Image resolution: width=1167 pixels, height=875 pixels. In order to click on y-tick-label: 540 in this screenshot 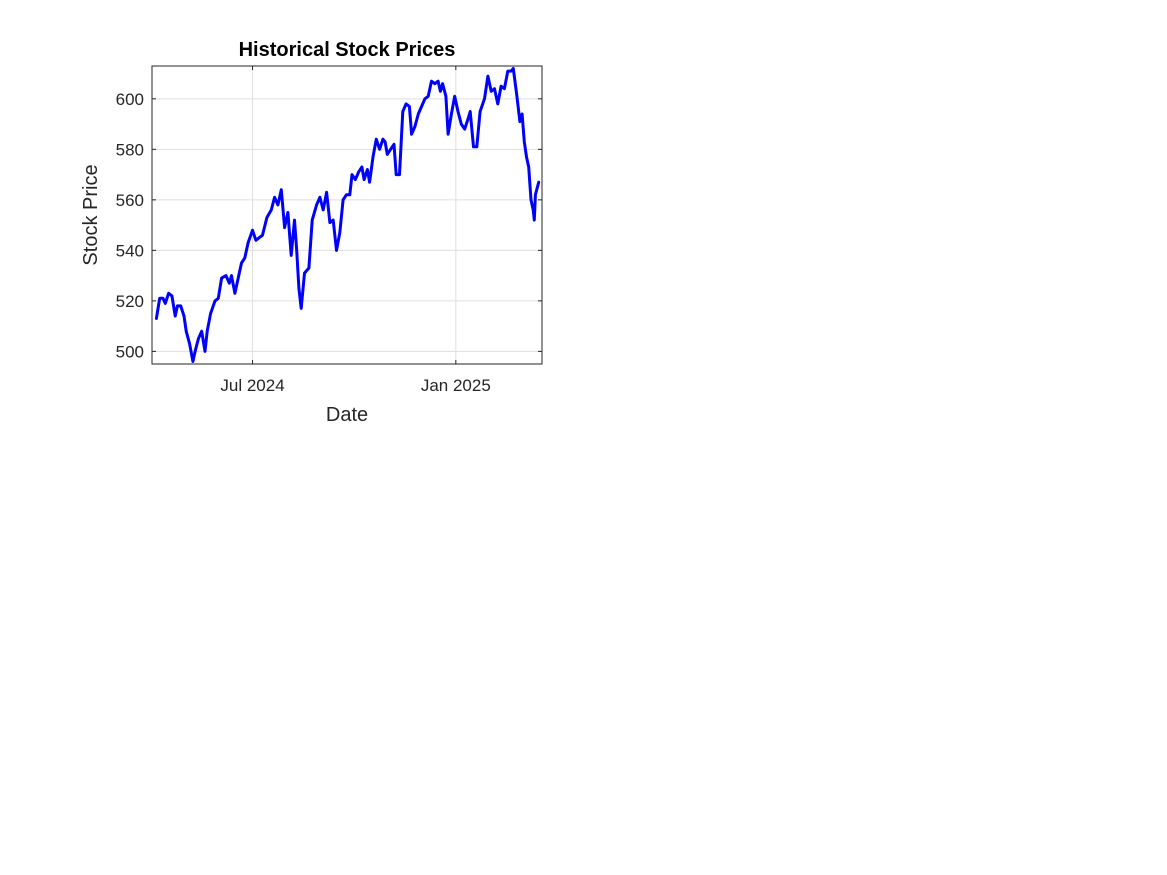, I will do `click(130, 250)`.